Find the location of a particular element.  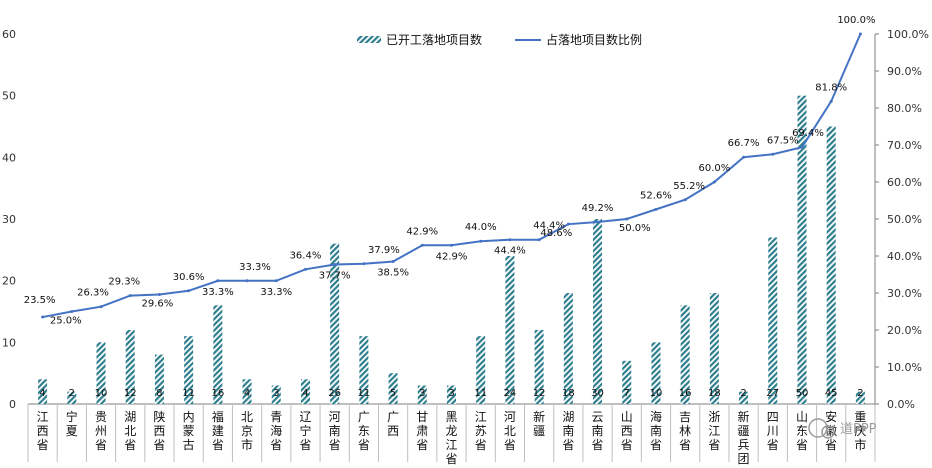

ratio-value-label: 50.0% is located at coordinates (635, 228).